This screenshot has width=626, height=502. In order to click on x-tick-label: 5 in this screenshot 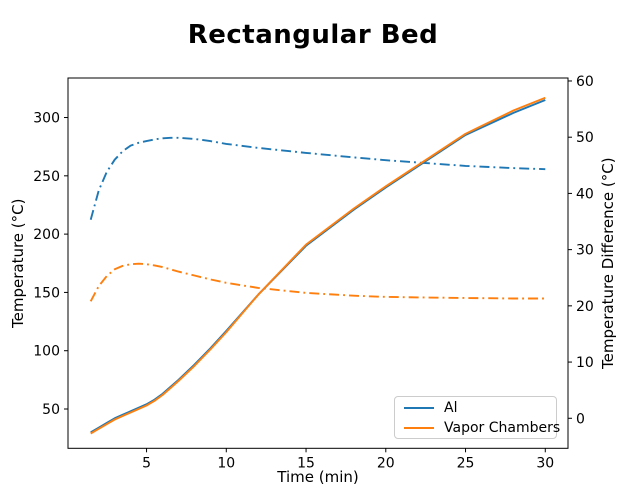, I will do `click(146, 463)`.